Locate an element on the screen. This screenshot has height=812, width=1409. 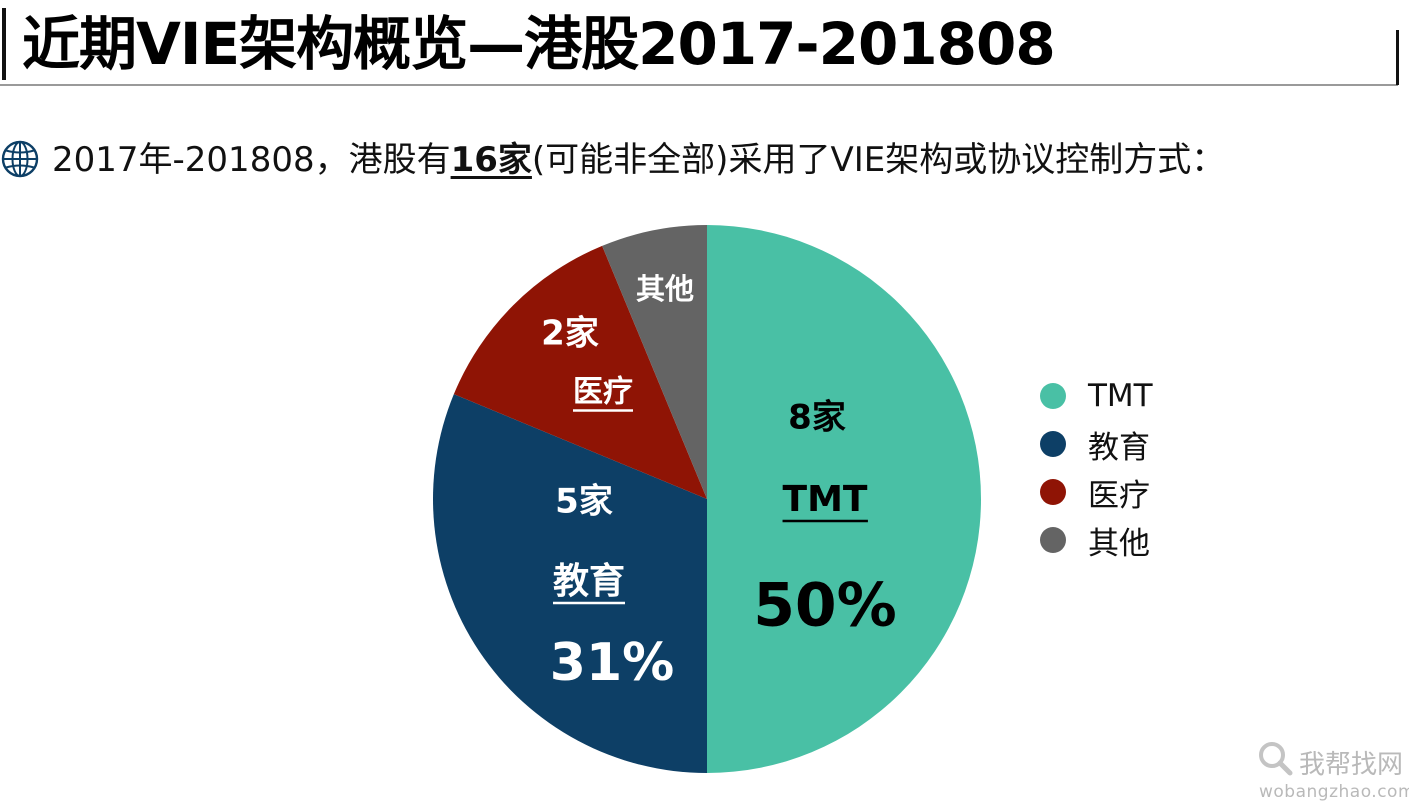
subtitle-emphasis: 16家 is located at coordinates (491, 160).